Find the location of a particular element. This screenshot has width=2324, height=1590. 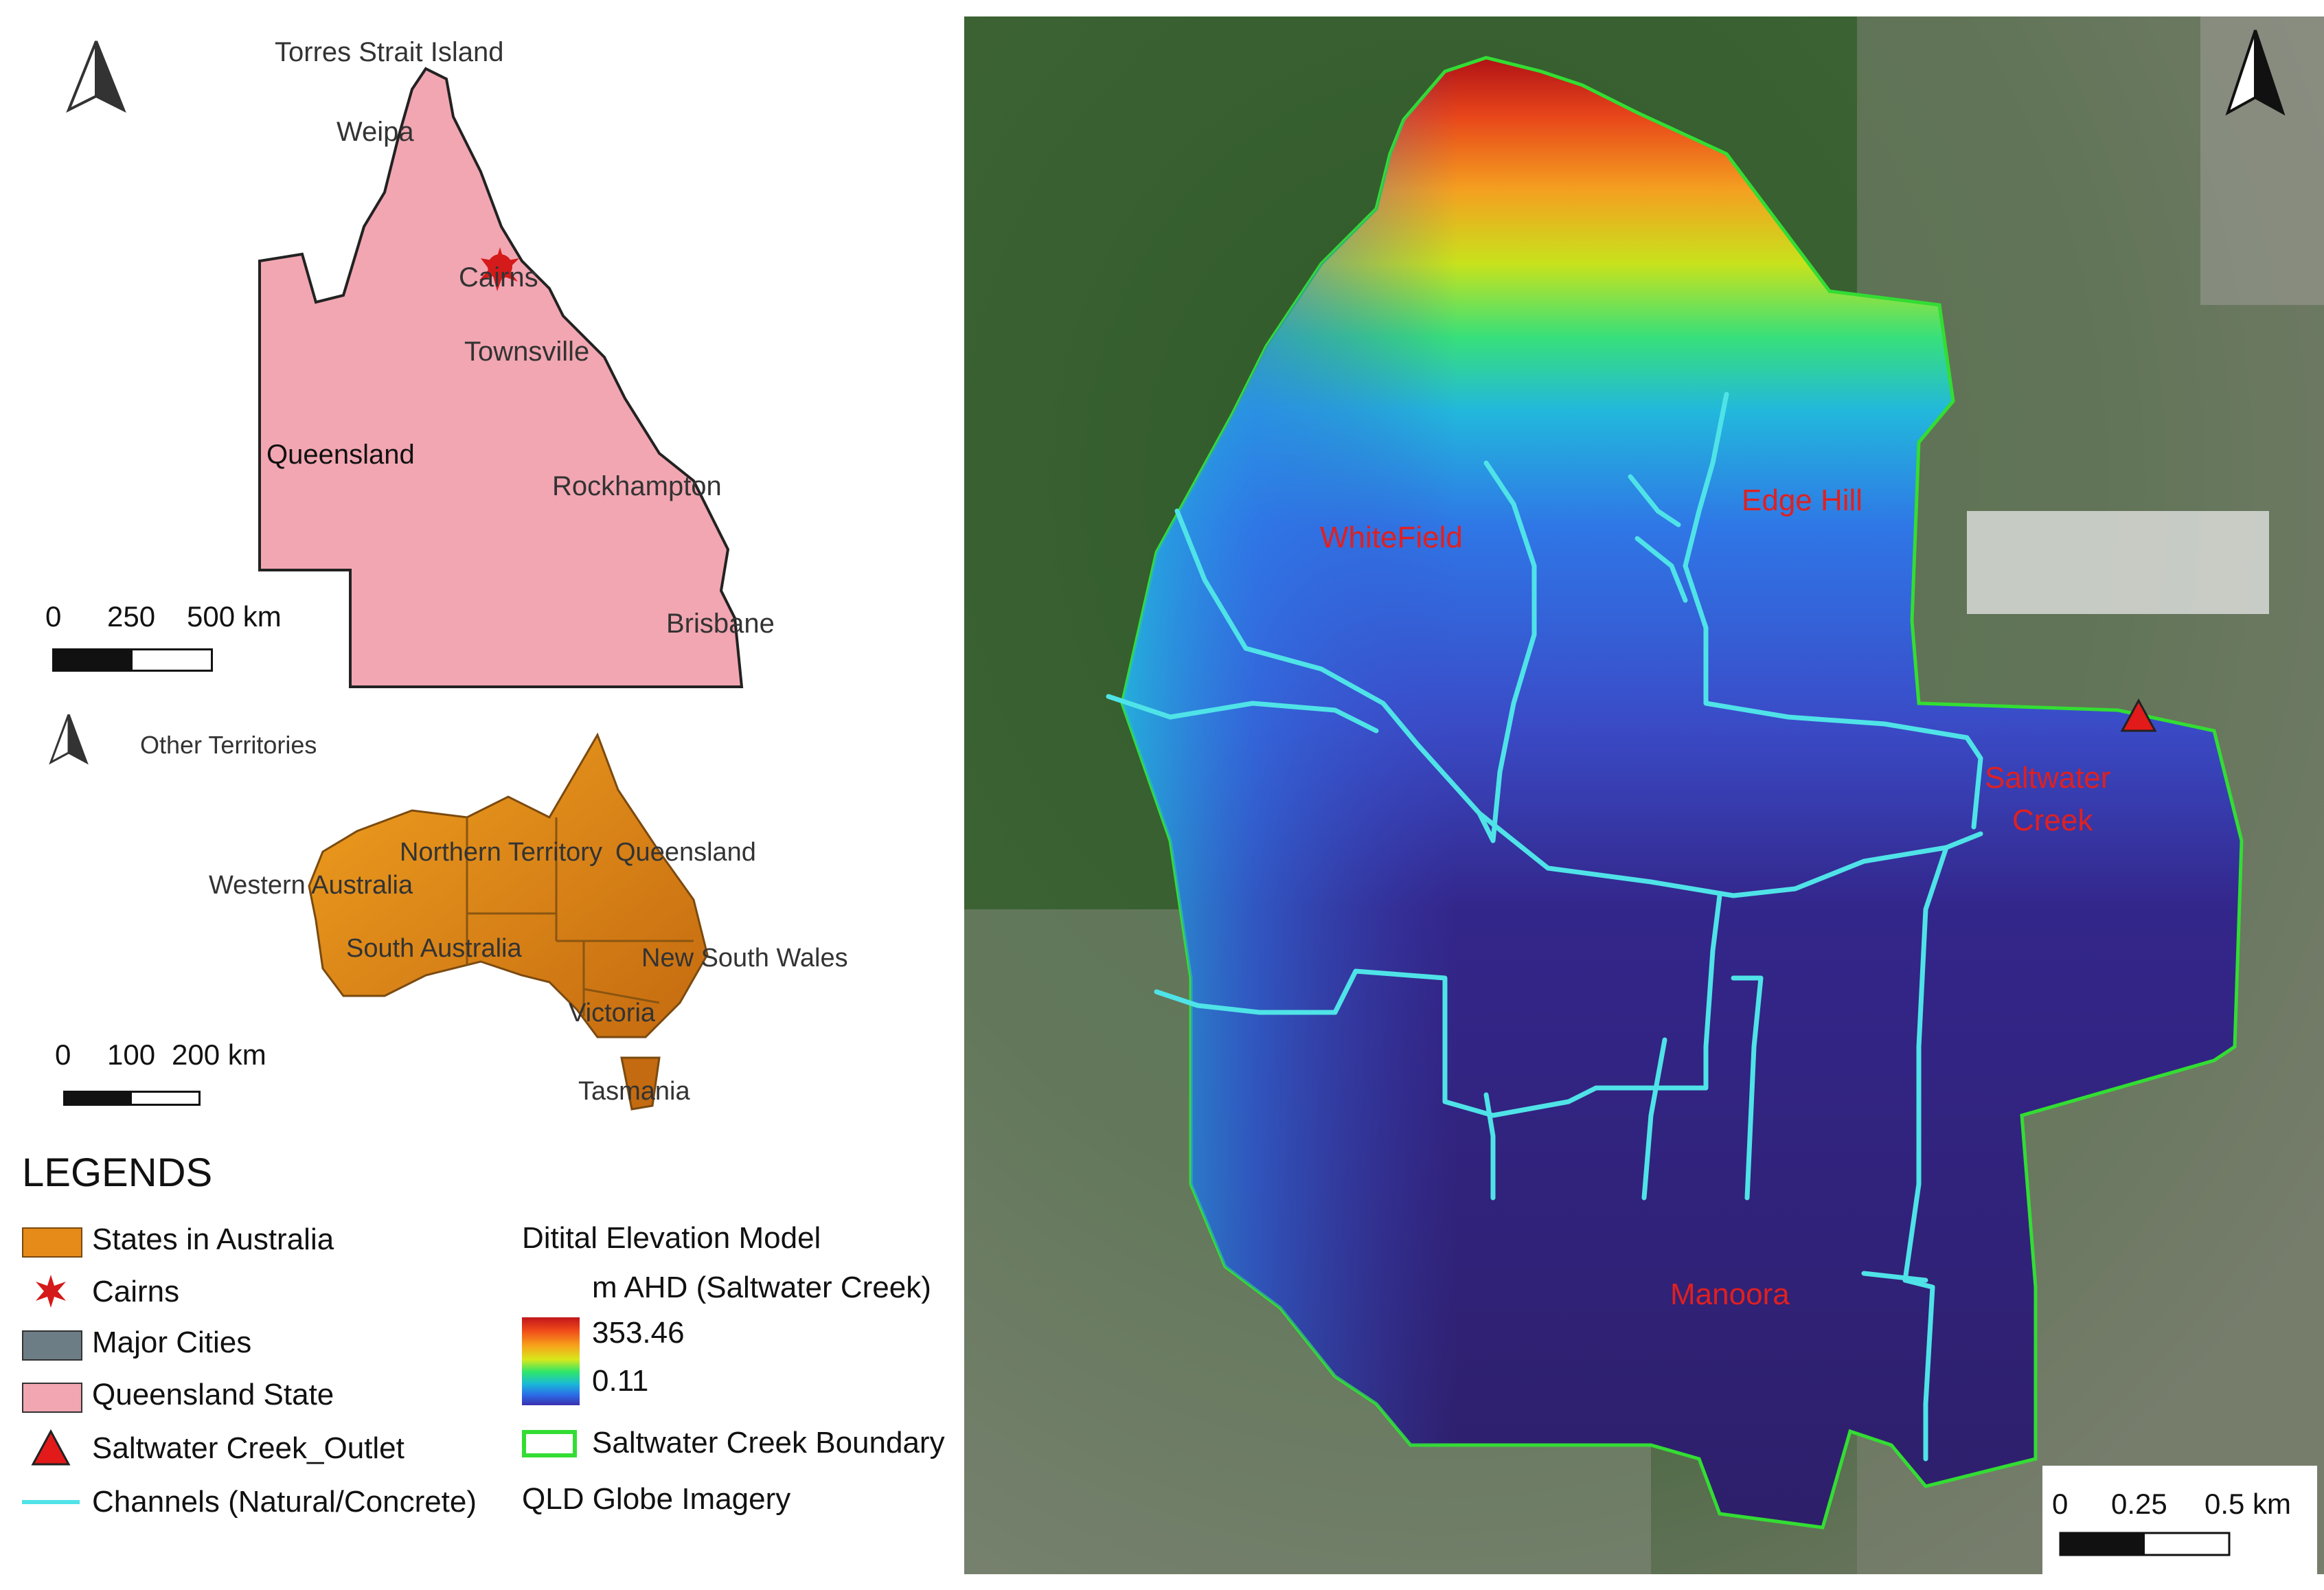

main-scale-background is located at coordinates (2180, 1520).